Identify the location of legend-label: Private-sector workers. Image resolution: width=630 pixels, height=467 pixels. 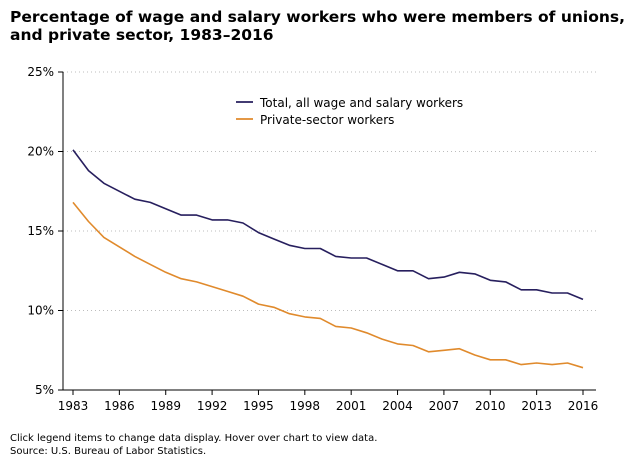
(327, 120).